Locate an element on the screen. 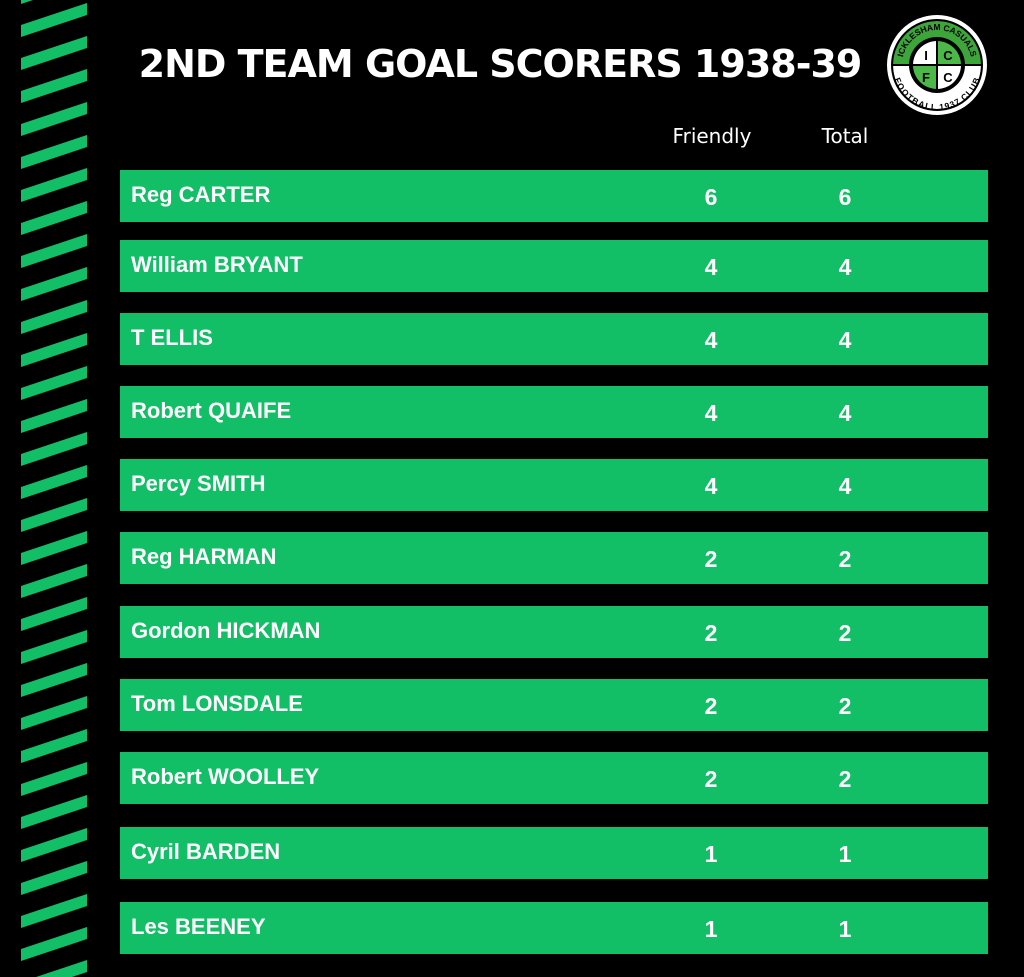 This screenshot has height=977, width=1024. table-row: Cyril BARDEN 1 1 is located at coordinates (554, 853).